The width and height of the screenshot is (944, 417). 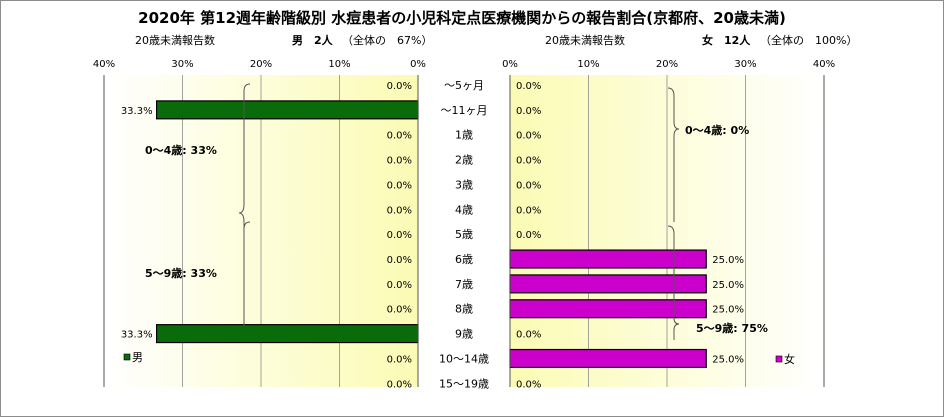 What do you see at coordinates (808, 40) in the screenshot?
I see `right-share: （全体の 100%）` at bounding box center [808, 40].